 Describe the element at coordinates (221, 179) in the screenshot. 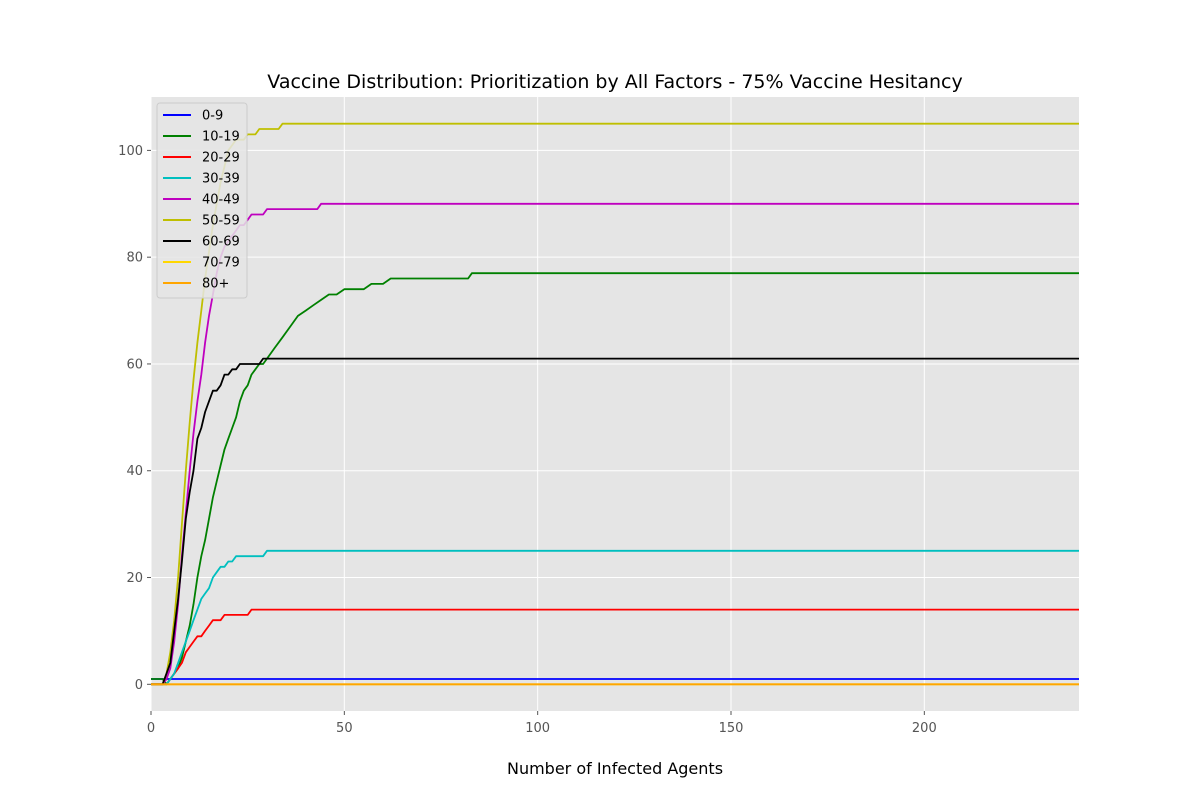

I see `legend-label: 30-39` at that location.